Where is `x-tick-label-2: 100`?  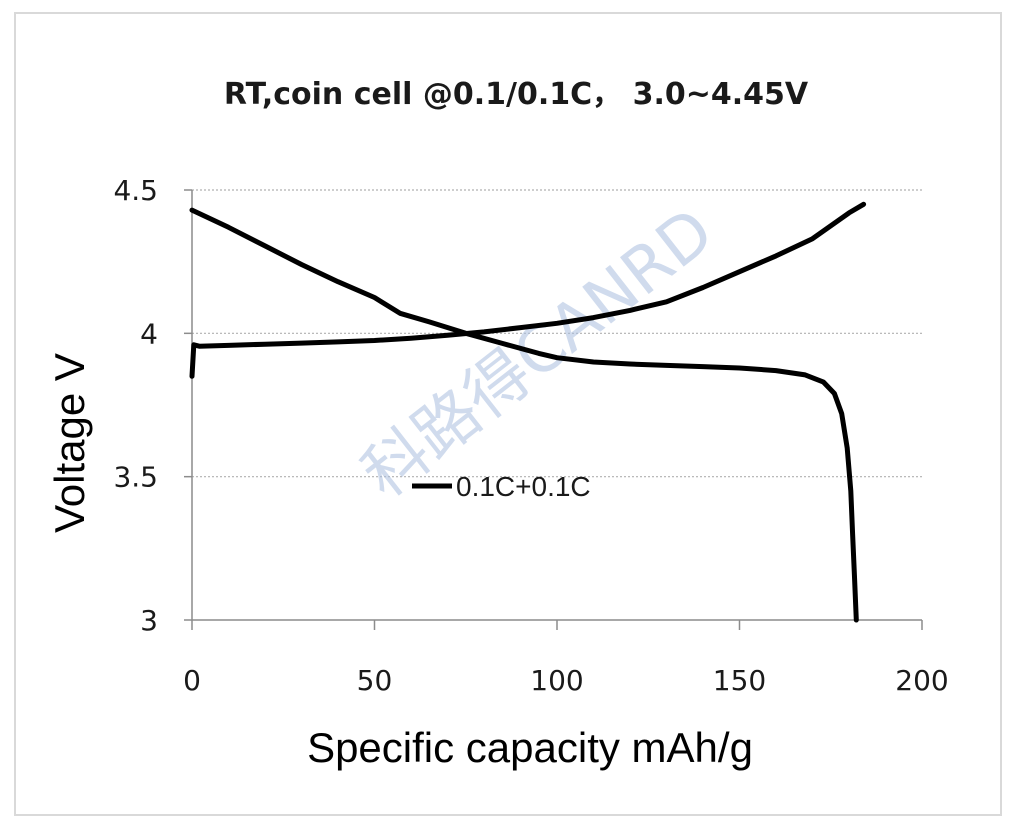
x-tick-label-2: 100 is located at coordinates (556, 680).